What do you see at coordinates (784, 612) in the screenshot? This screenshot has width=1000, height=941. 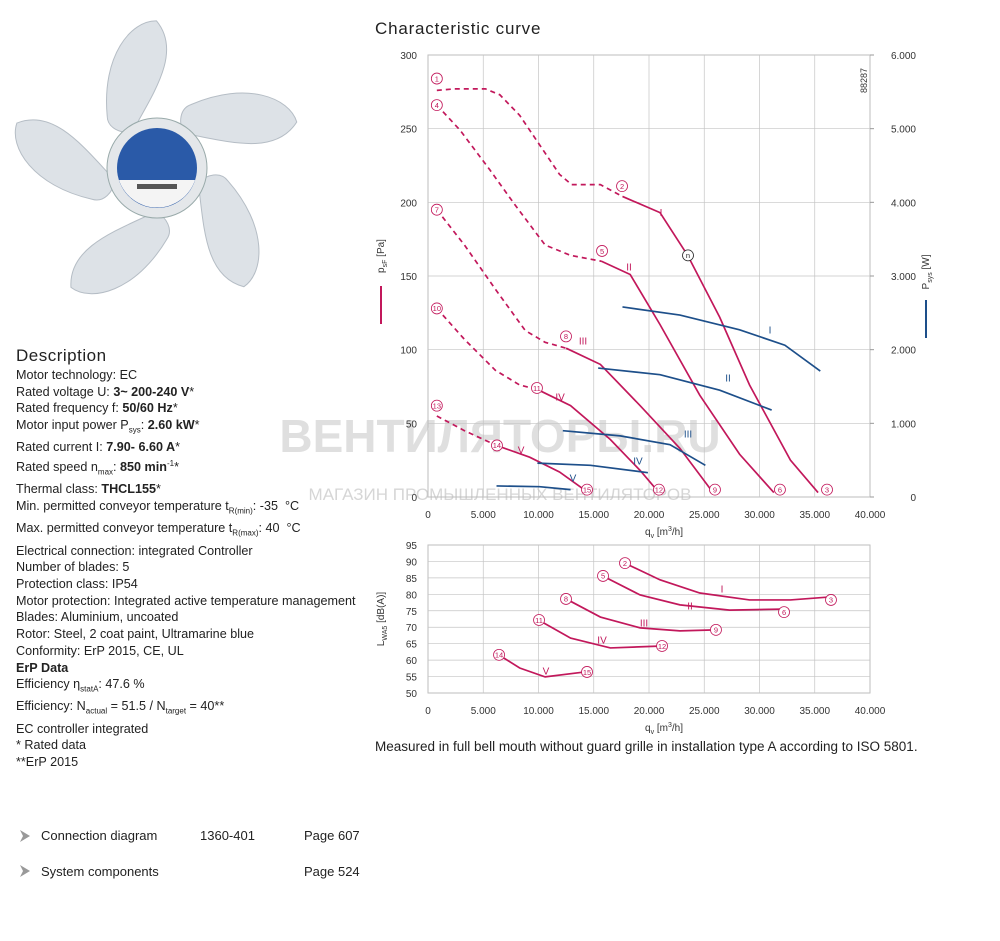 I see `annotation: 6` at bounding box center [784, 612].